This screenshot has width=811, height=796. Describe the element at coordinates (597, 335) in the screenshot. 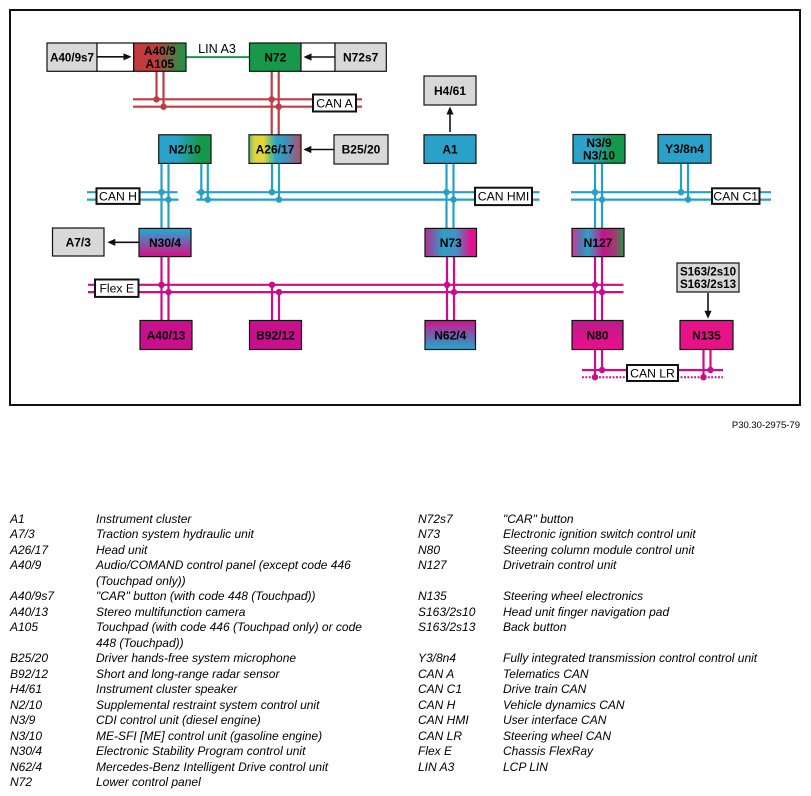

I see `svg-text: N80` at that location.